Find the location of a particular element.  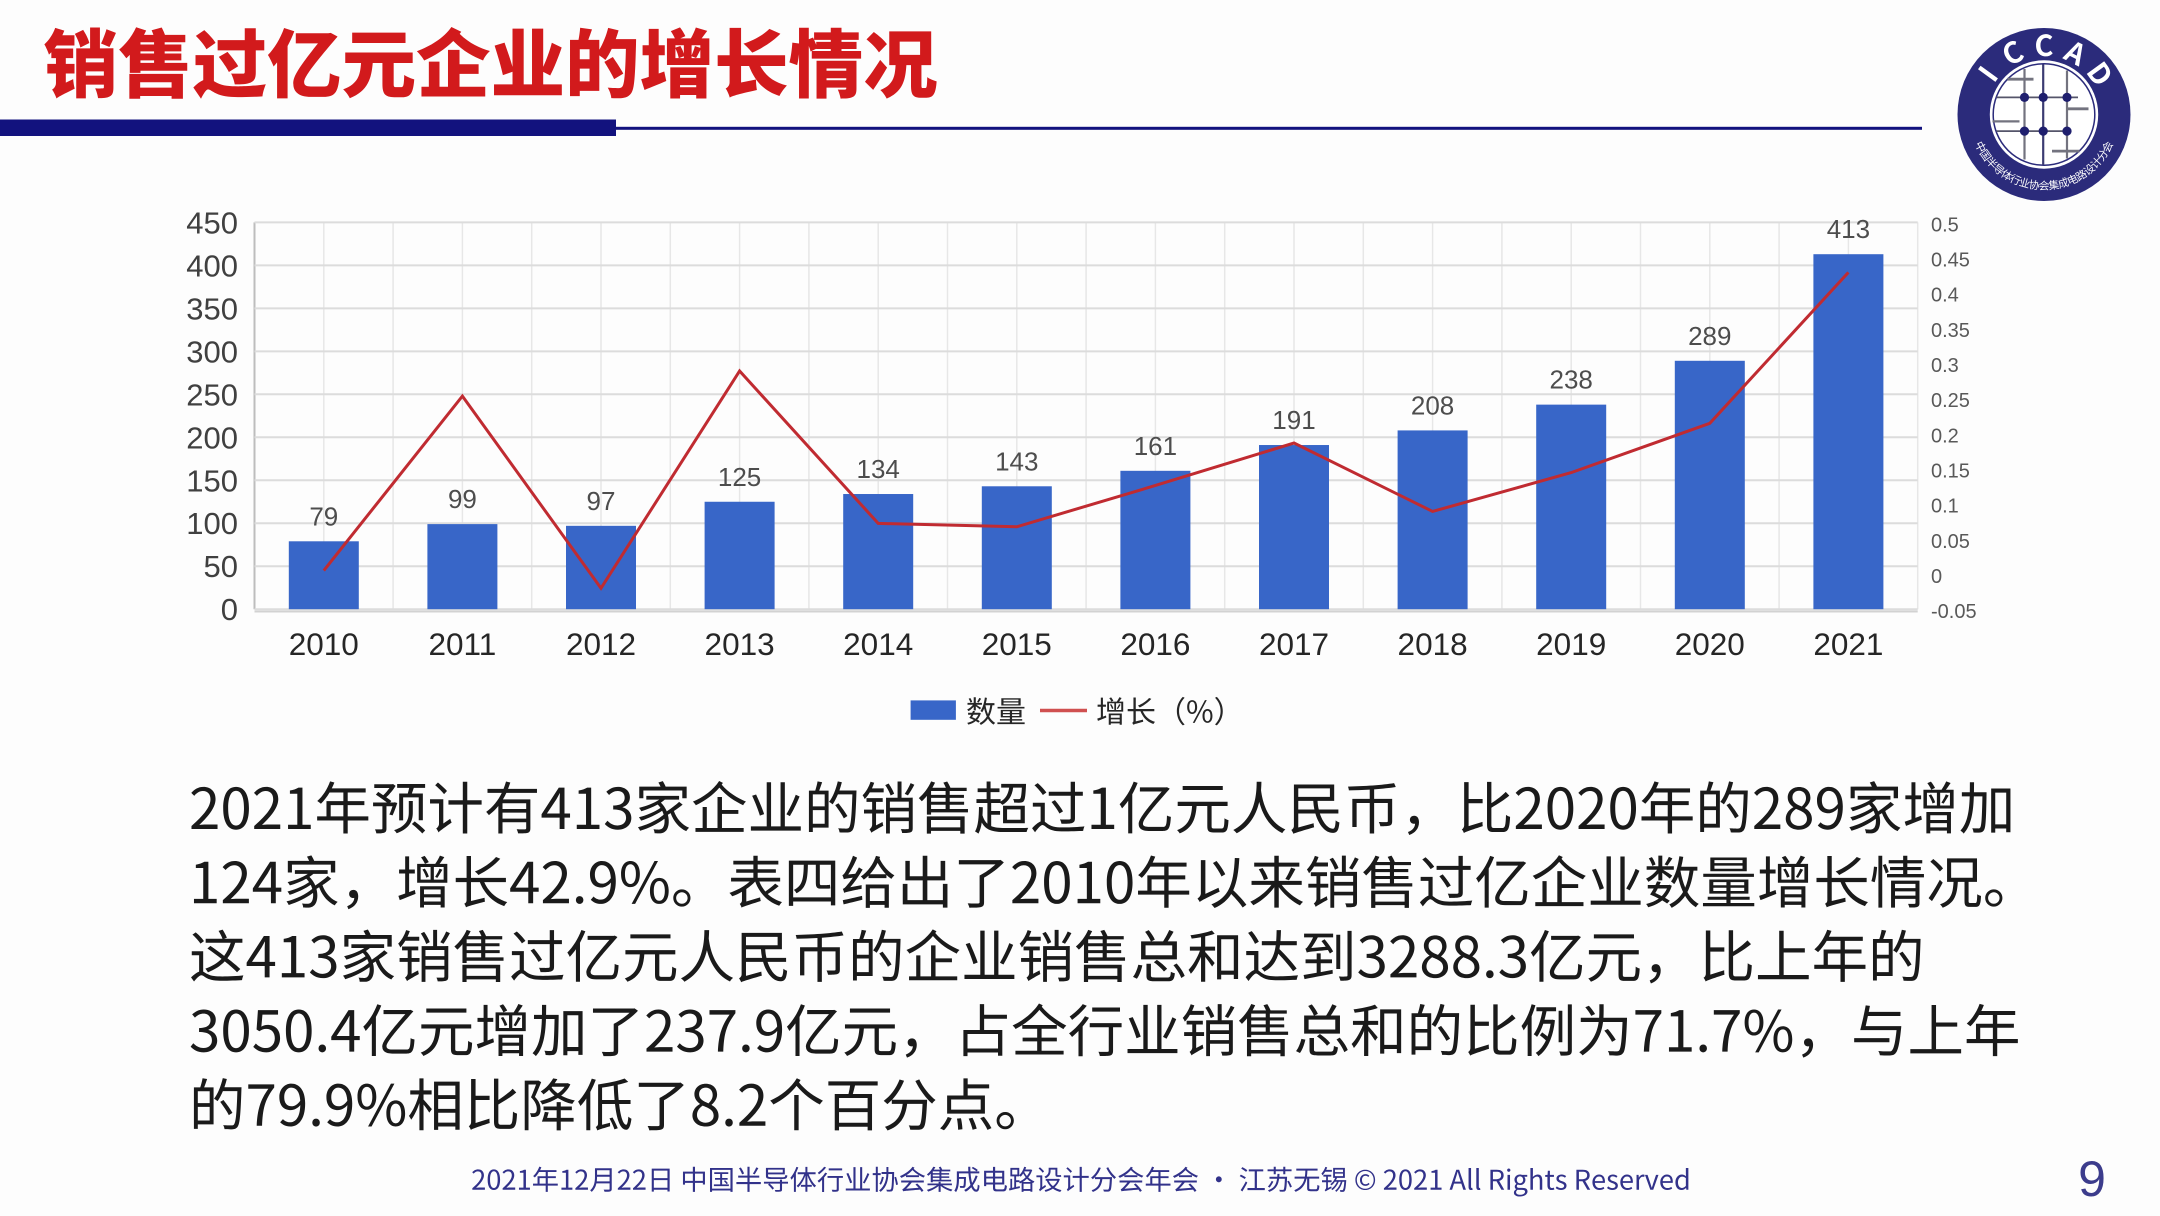

svg-text: 100 is located at coordinates (212, 523).